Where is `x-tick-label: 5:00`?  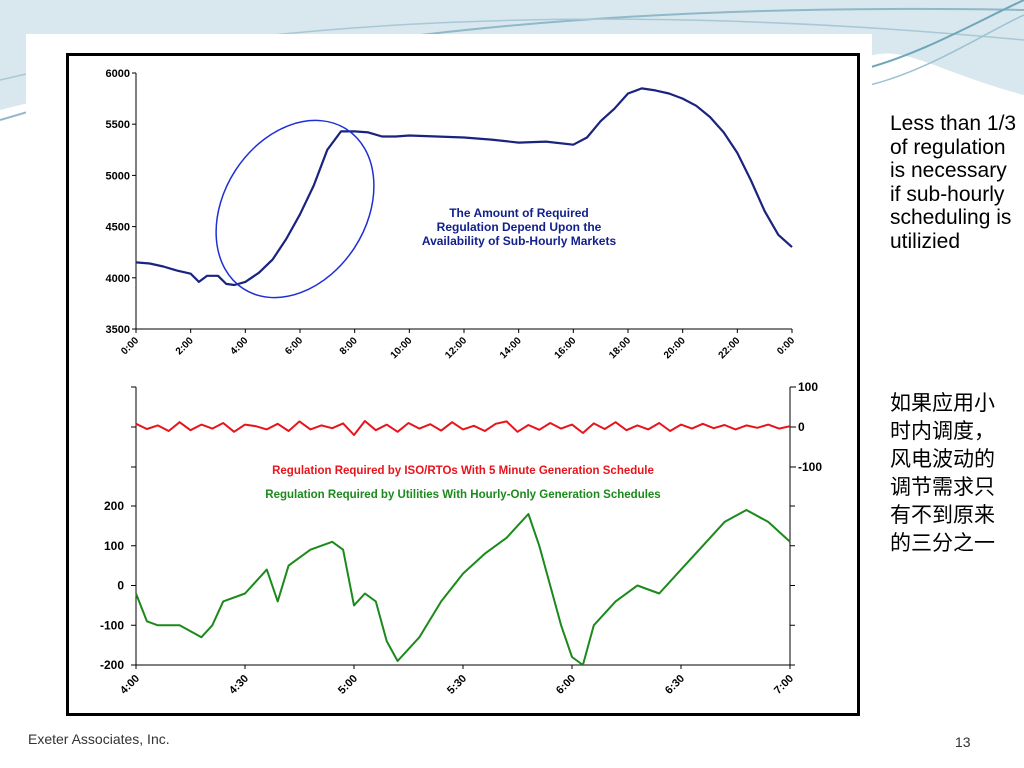 x-tick-label: 5:00 is located at coordinates (348, 685).